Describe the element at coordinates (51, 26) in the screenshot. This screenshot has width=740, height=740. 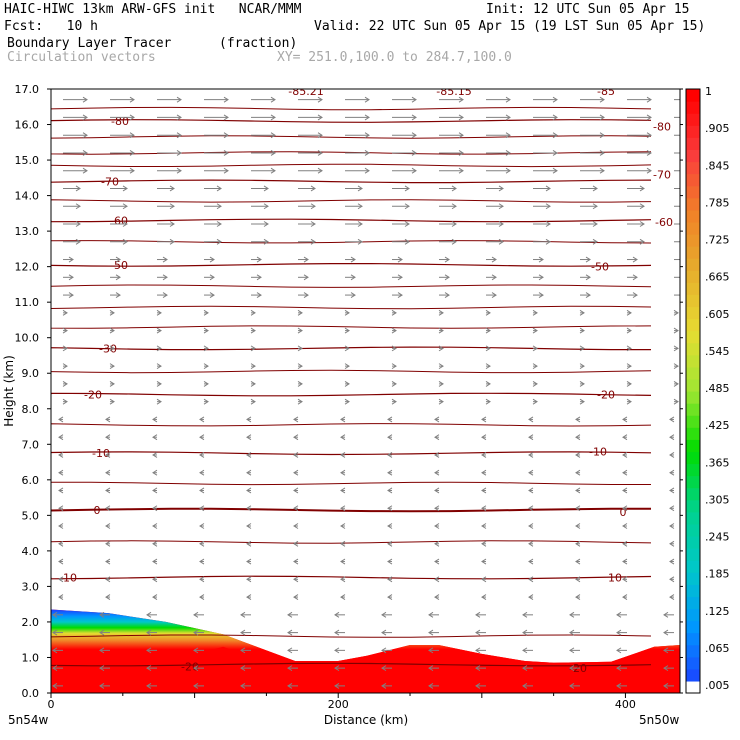
I see `header-forecast: Fcst: 10 h` at that location.